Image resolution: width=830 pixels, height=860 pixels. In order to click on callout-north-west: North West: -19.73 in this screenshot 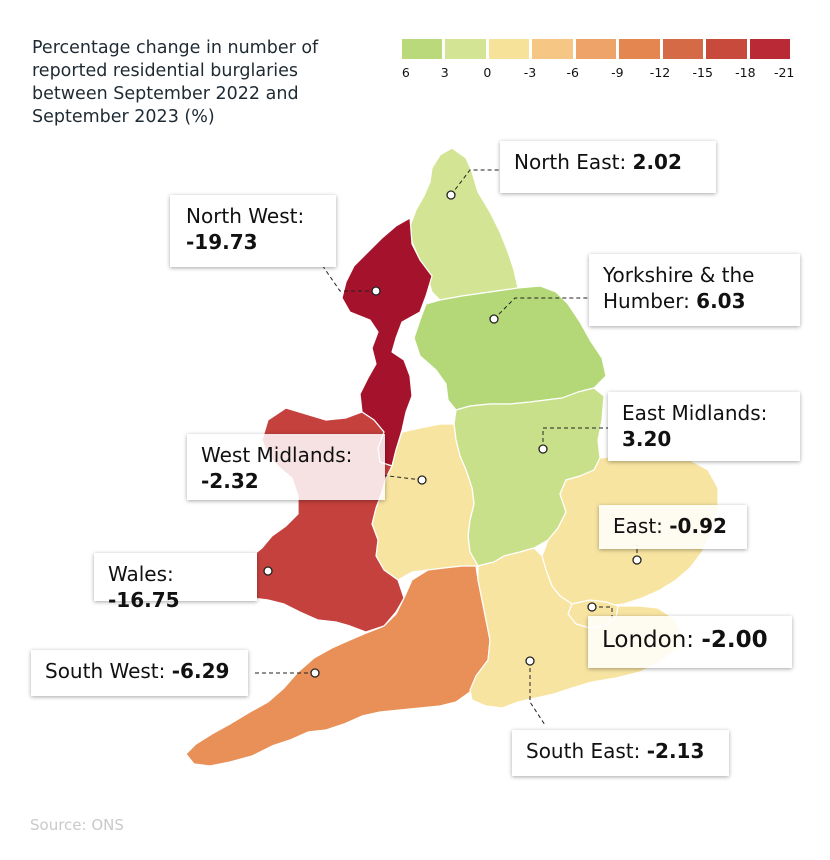, I will do `click(253, 231)`.